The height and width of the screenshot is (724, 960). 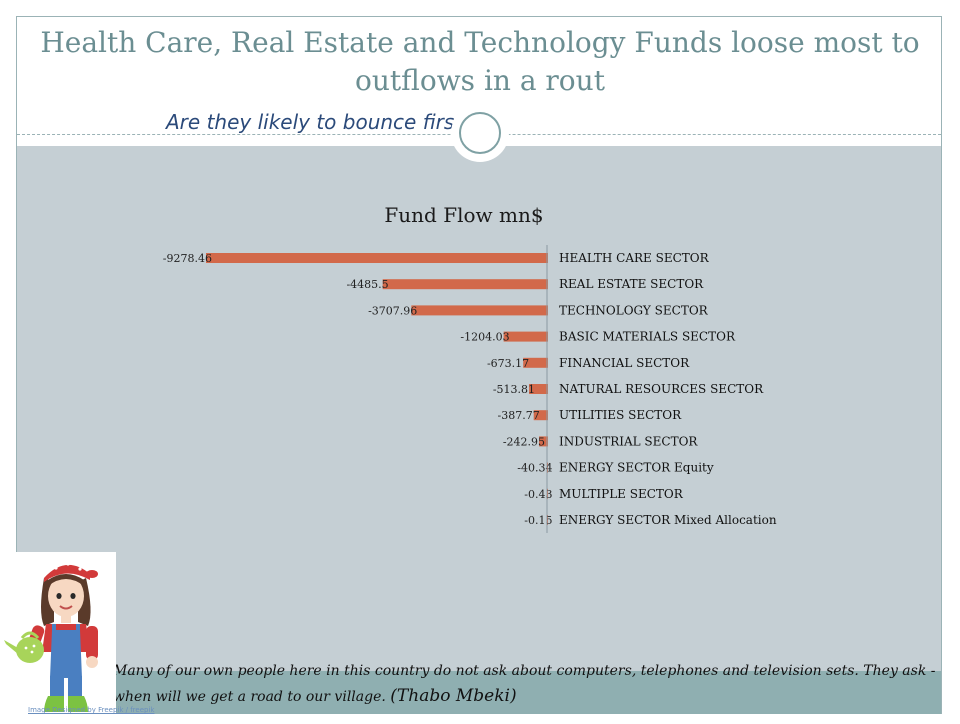 I want to click on slide-subtitle: Are they likely to bounce first?, so click(x=319, y=122).